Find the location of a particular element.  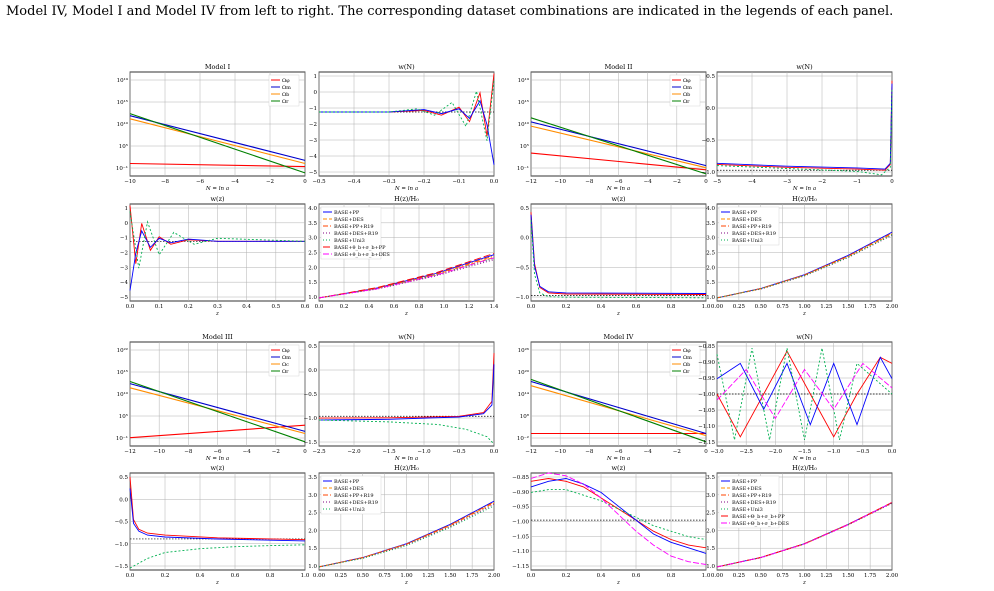

x-tick-label: 1.75 is located at coordinates (870, 576).